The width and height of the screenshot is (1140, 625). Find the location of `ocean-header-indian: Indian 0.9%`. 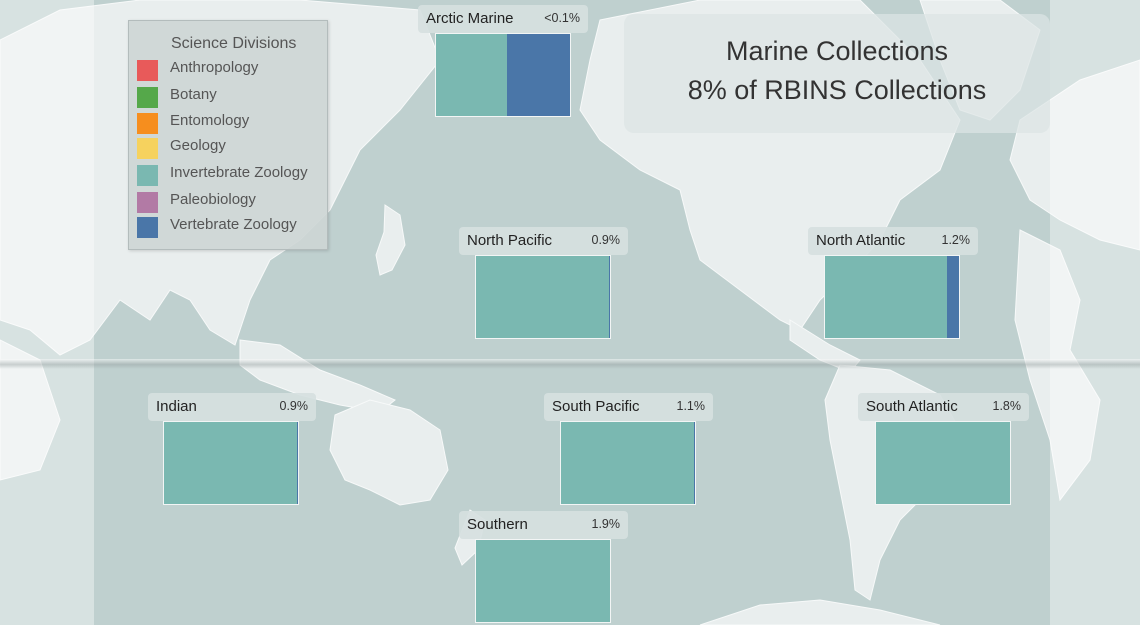

ocean-header-indian: Indian 0.9% is located at coordinates (232, 407).